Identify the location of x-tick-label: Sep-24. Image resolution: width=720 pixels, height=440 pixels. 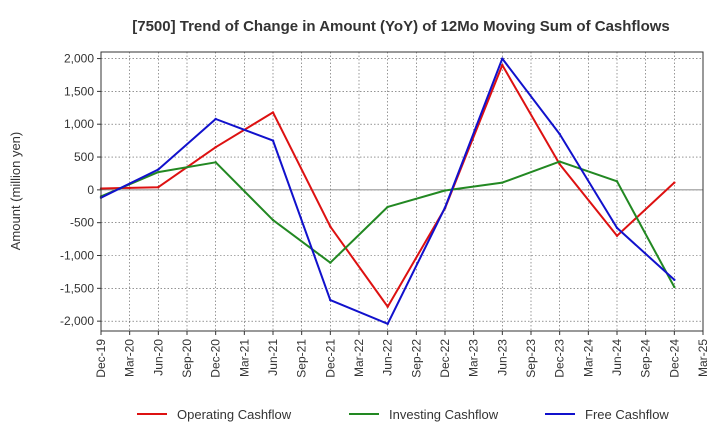
(646, 358).